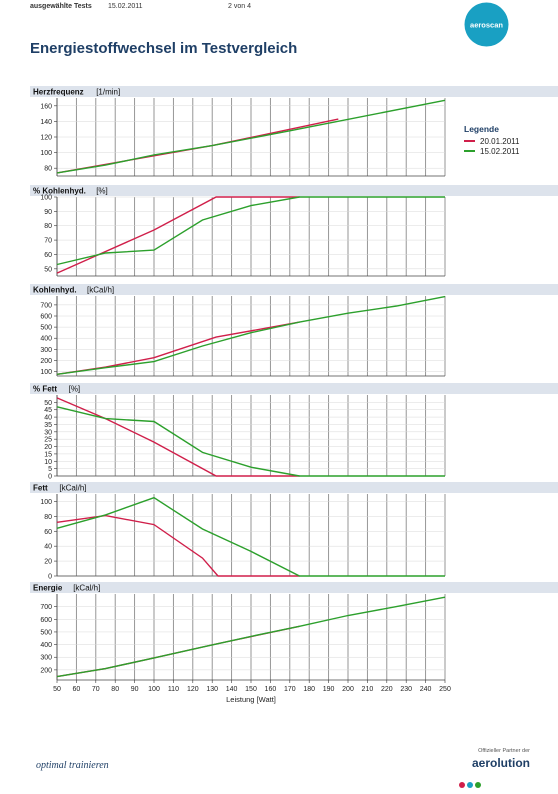  Describe the element at coordinates (75, 389) in the screenshot. I see `chart-unit: [%]` at that location.